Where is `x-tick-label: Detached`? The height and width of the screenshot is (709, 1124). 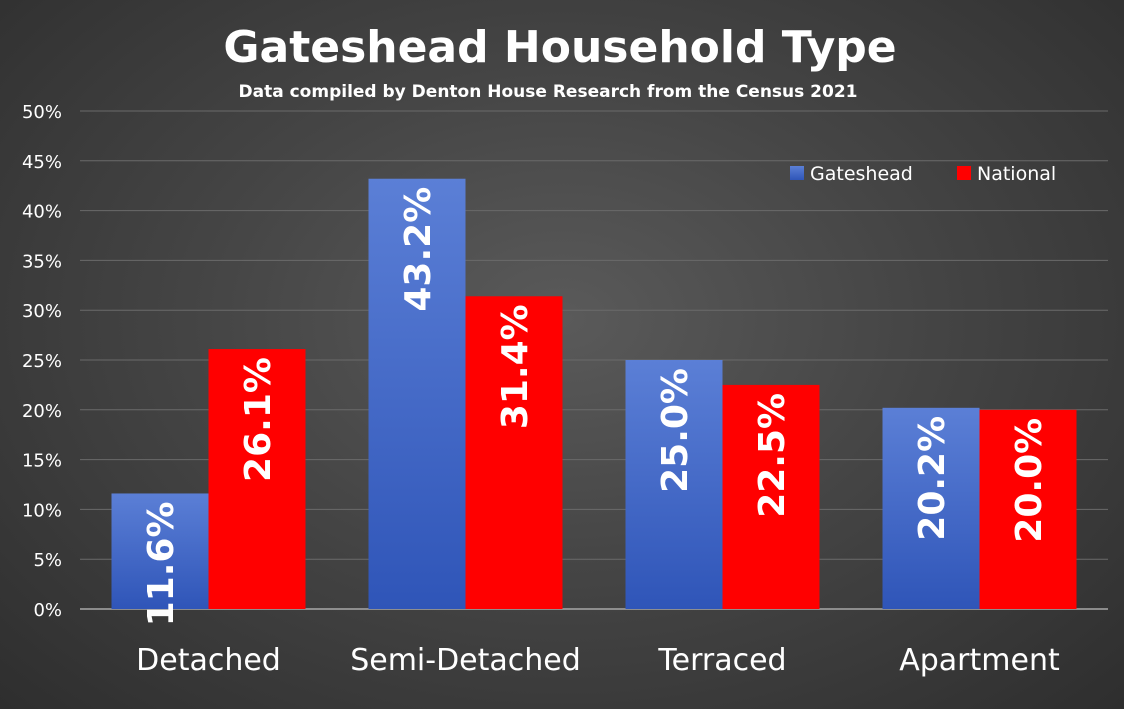
x-tick-label: Detached is located at coordinates (208, 660).